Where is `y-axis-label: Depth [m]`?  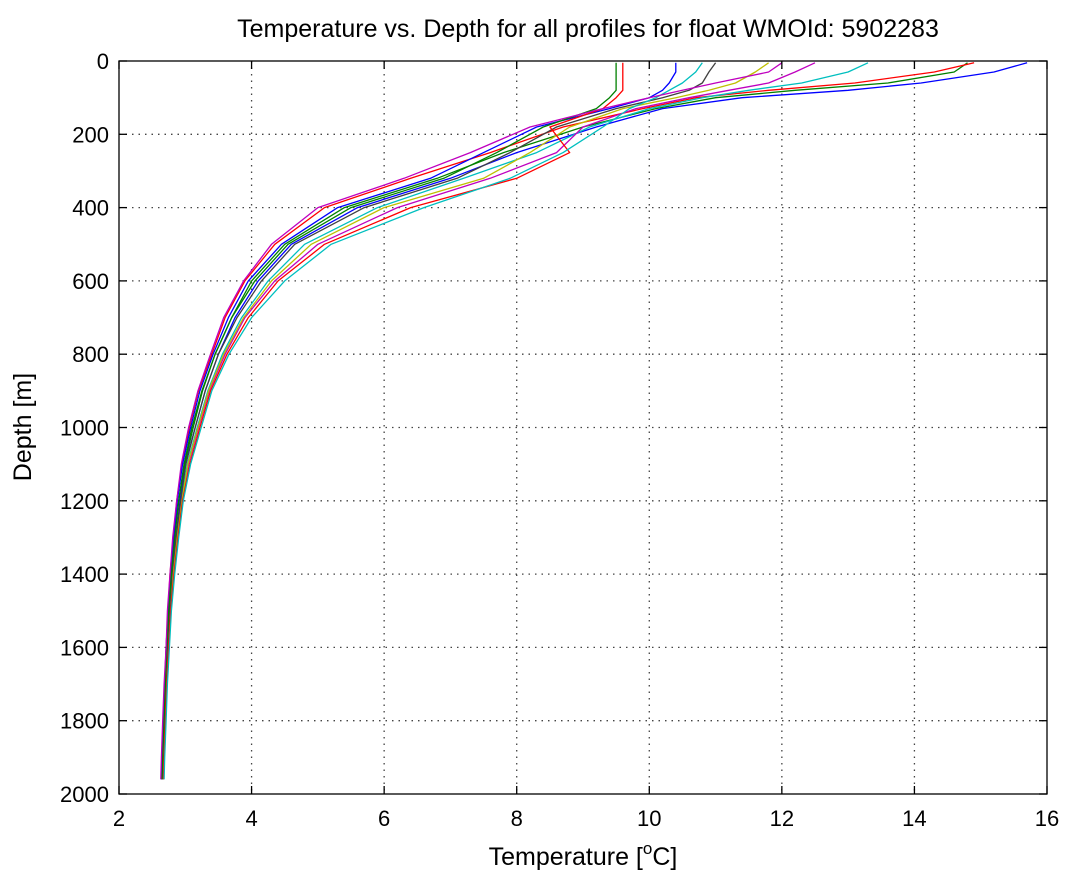
y-axis-label: Depth [m] is located at coordinates (23, 427).